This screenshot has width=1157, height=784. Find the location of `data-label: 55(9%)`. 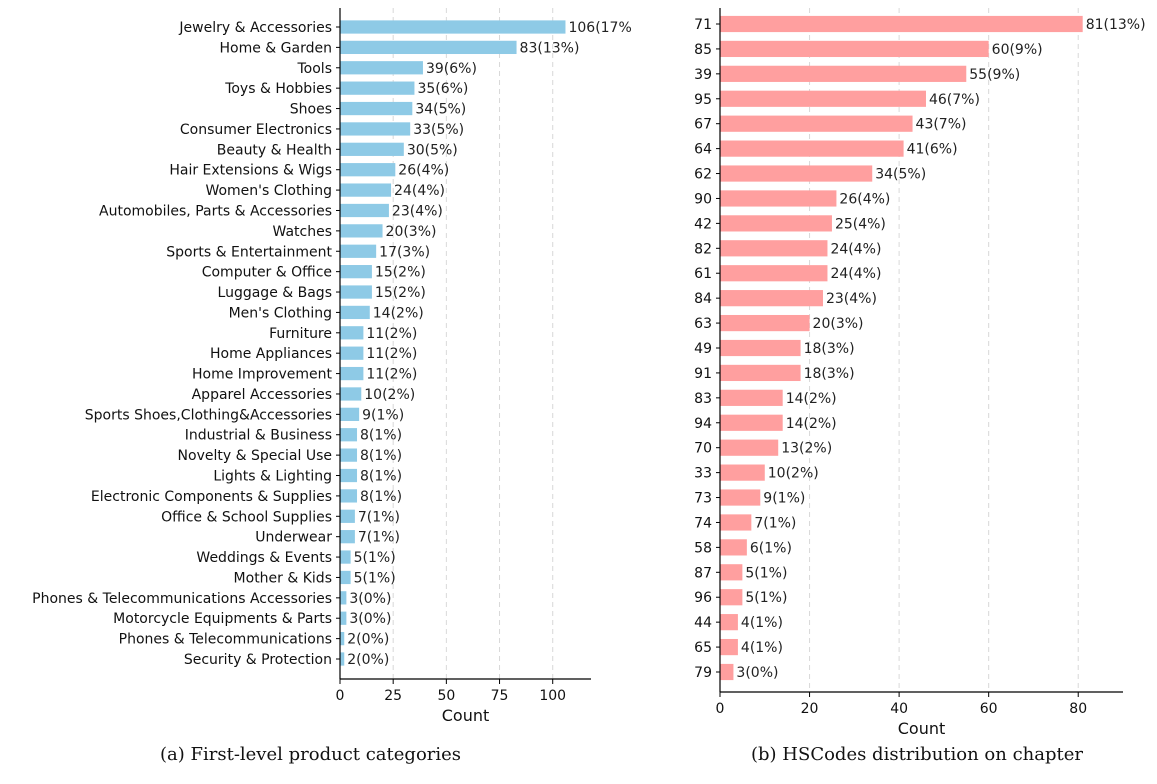

data-label: 55(9%) is located at coordinates (994, 75).